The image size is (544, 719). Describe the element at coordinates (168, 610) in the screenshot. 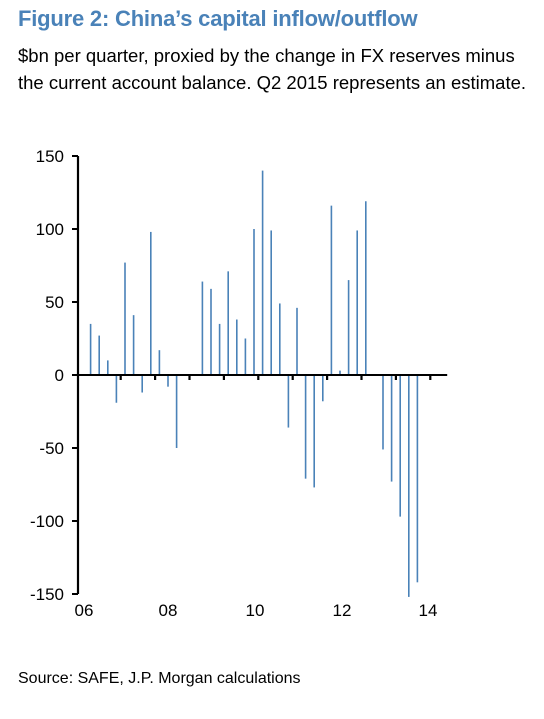

I see `x-tick-label: 08` at that location.